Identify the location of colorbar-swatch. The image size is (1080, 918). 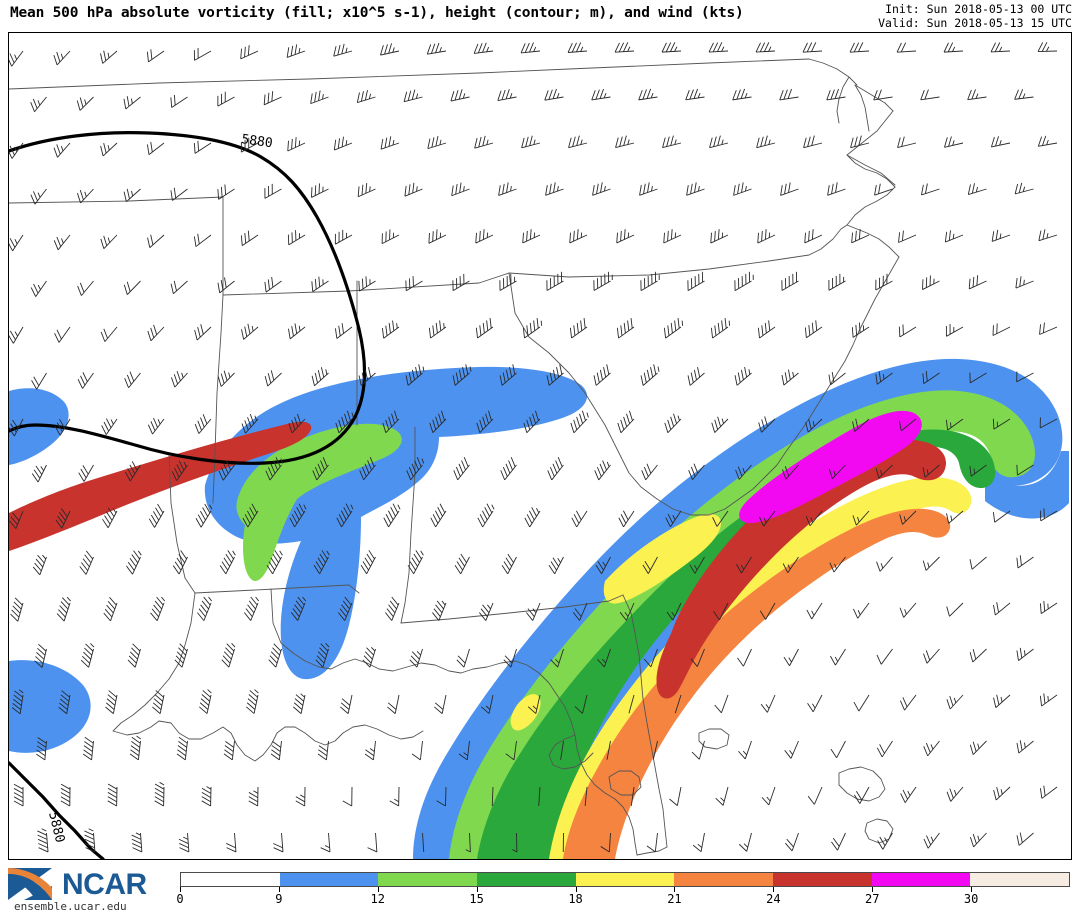
(329, 879).